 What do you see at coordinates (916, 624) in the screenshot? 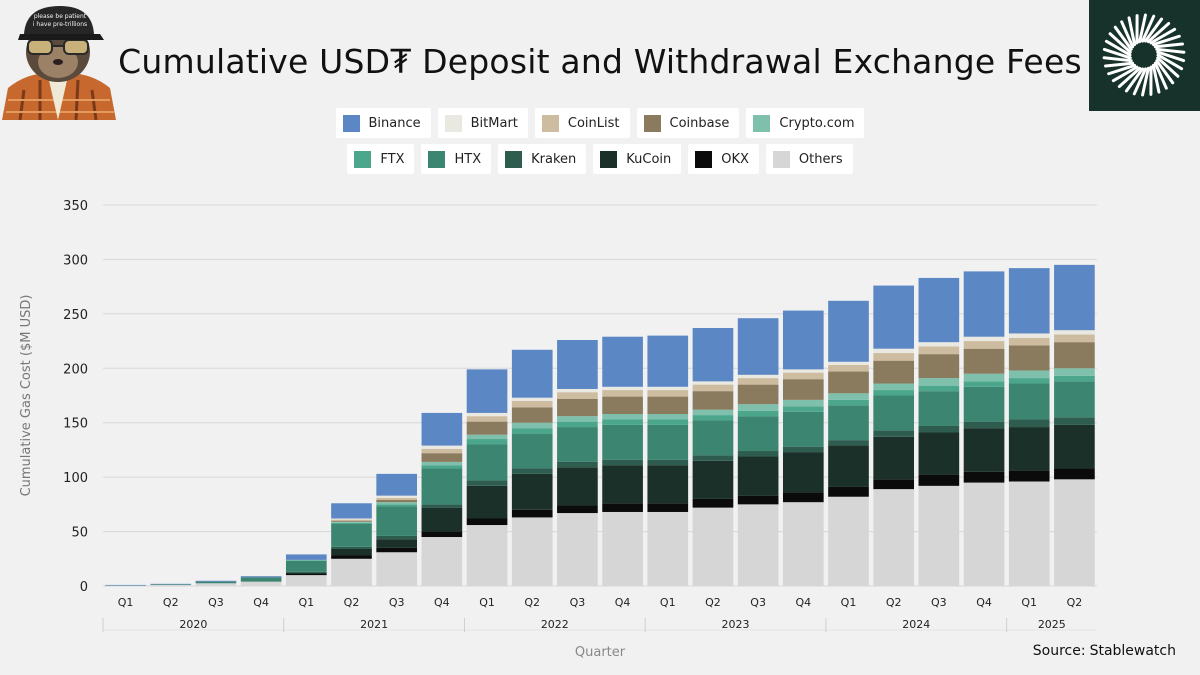
I see `year-label: 2024` at bounding box center [916, 624].